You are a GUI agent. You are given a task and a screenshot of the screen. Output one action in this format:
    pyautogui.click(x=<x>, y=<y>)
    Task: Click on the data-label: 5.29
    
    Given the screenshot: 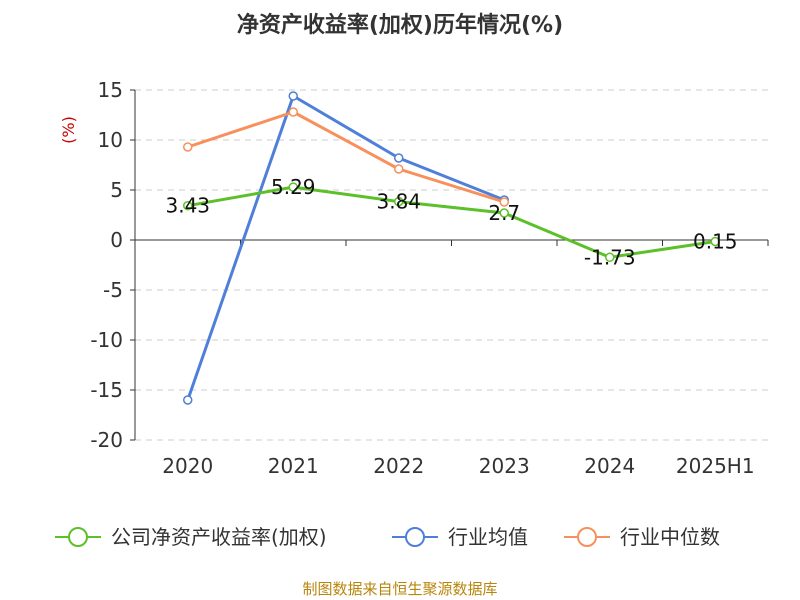 What is the action you would take?
    pyautogui.click(x=293, y=187)
    